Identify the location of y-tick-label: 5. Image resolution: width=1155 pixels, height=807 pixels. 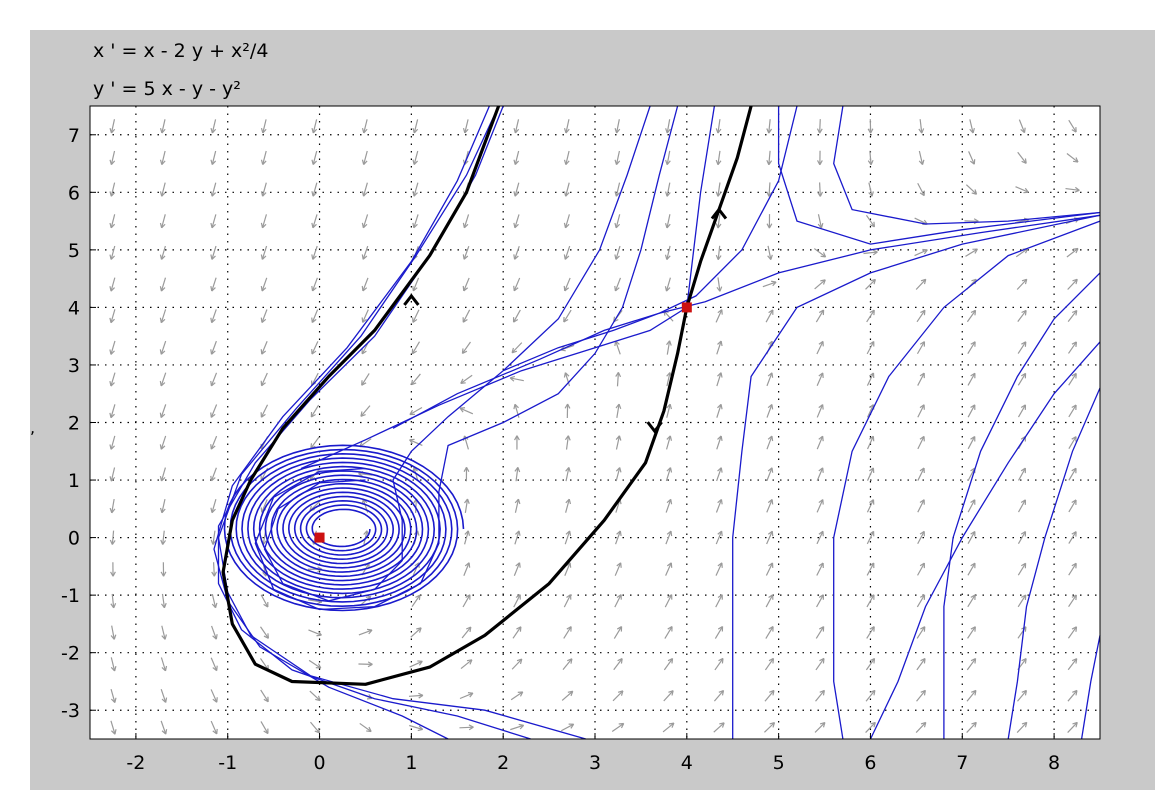
(74, 251).